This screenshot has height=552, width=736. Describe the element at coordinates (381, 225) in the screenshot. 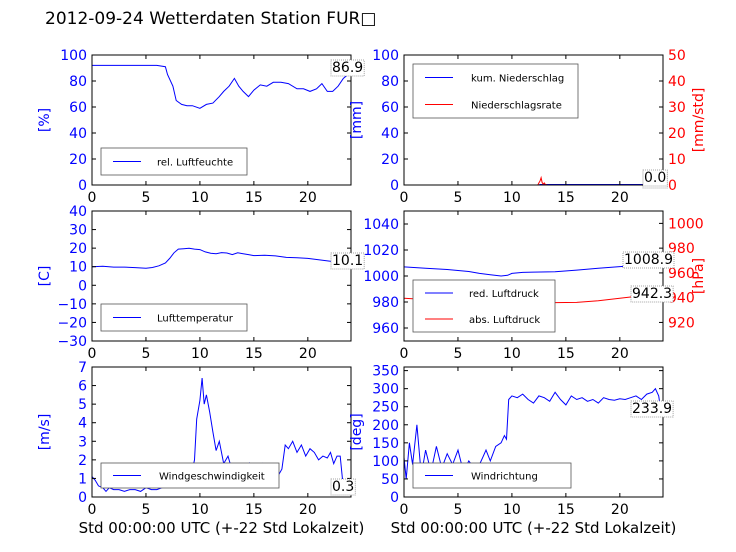

I see `y-tick-label: 1040` at that location.